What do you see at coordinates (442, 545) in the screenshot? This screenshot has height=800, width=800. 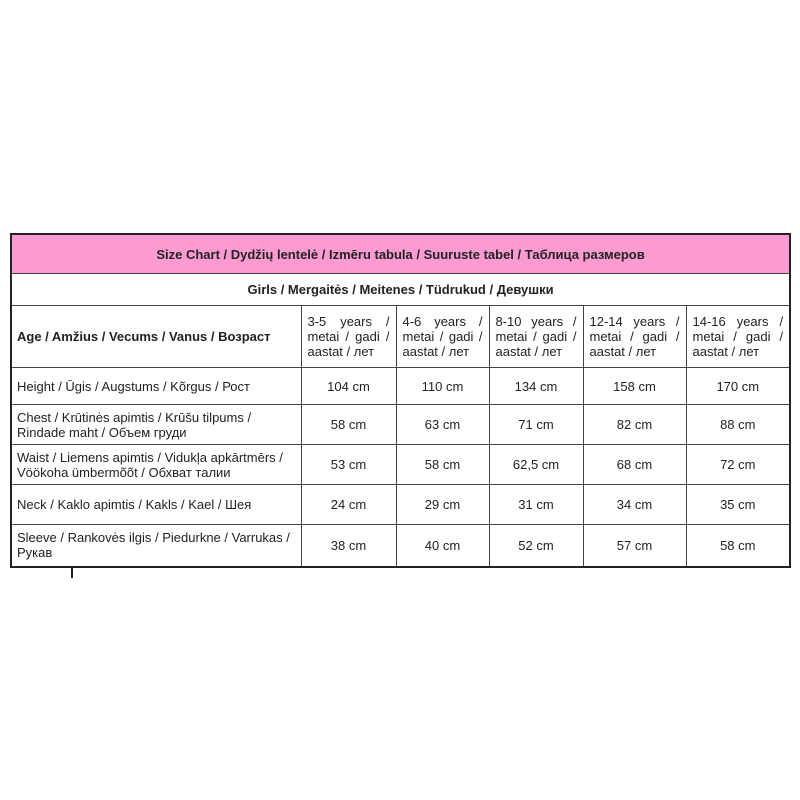 I see `measurement-value: 40 cm` at bounding box center [442, 545].